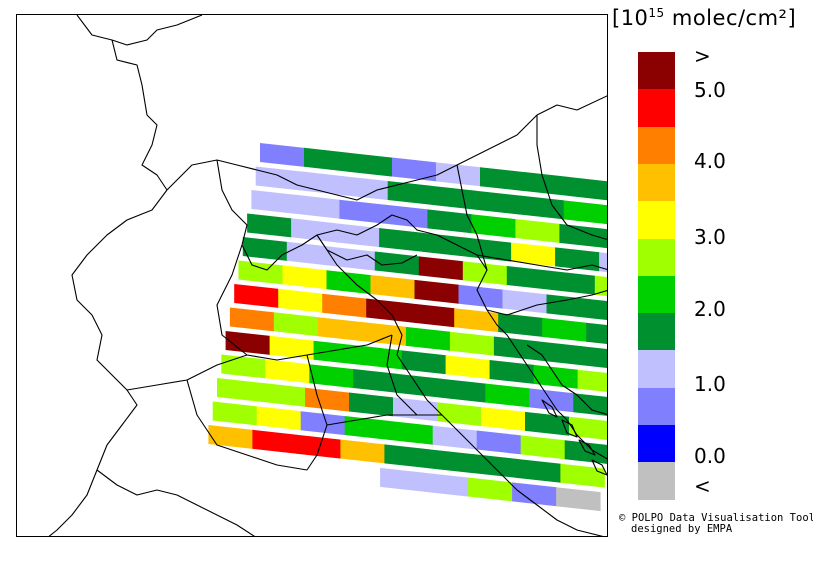 This screenshot has width=813, height=566. I want to click on legend-label-2: 2.0, so click(710, 309).